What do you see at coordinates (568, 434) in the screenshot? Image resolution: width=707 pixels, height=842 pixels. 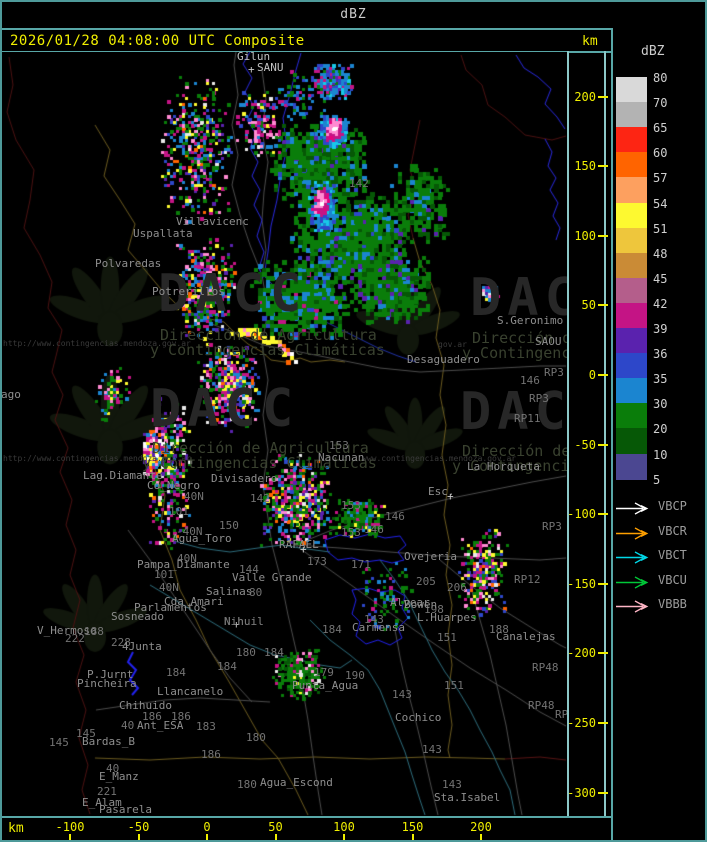 I see `map-right-border` at bounding box center [568, 434].